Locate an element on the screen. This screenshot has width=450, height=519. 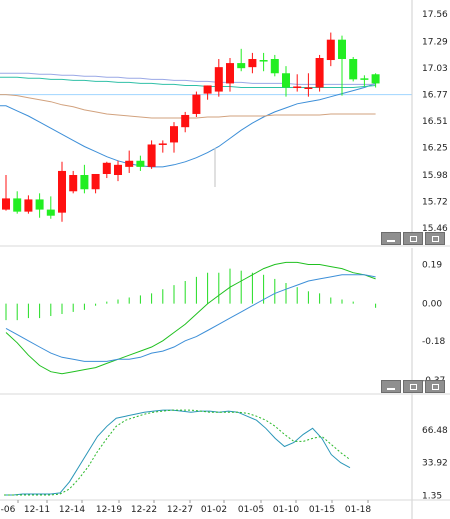
macd-maximize-button is located at coordinates (413, 386).